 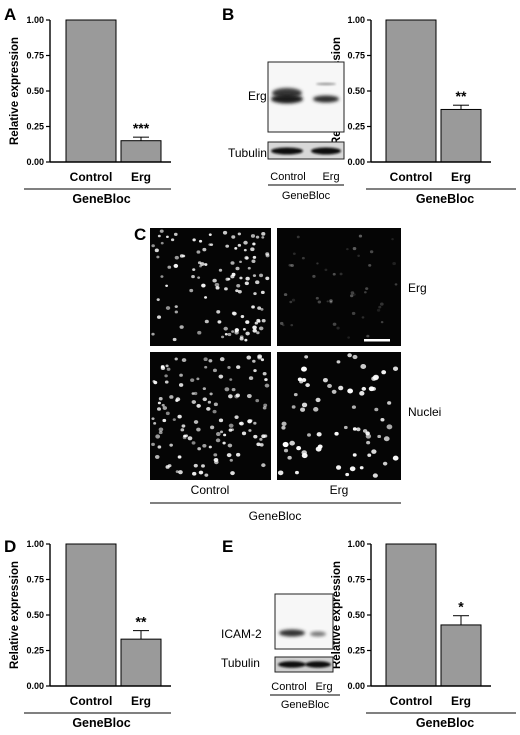 I want to click on micrograph-group-label: GeneBloc, so click(x=275, y=516).